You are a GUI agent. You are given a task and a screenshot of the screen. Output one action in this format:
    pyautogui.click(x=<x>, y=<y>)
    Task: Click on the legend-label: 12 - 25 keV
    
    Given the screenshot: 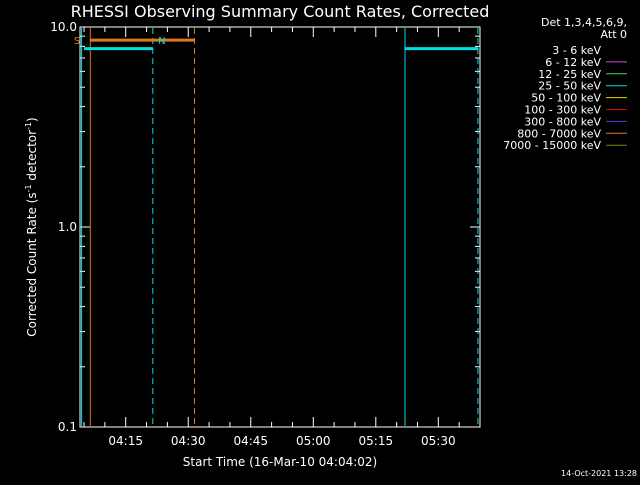 What is the action you would take?
    pyautogui.click(x=569, y=74)
    